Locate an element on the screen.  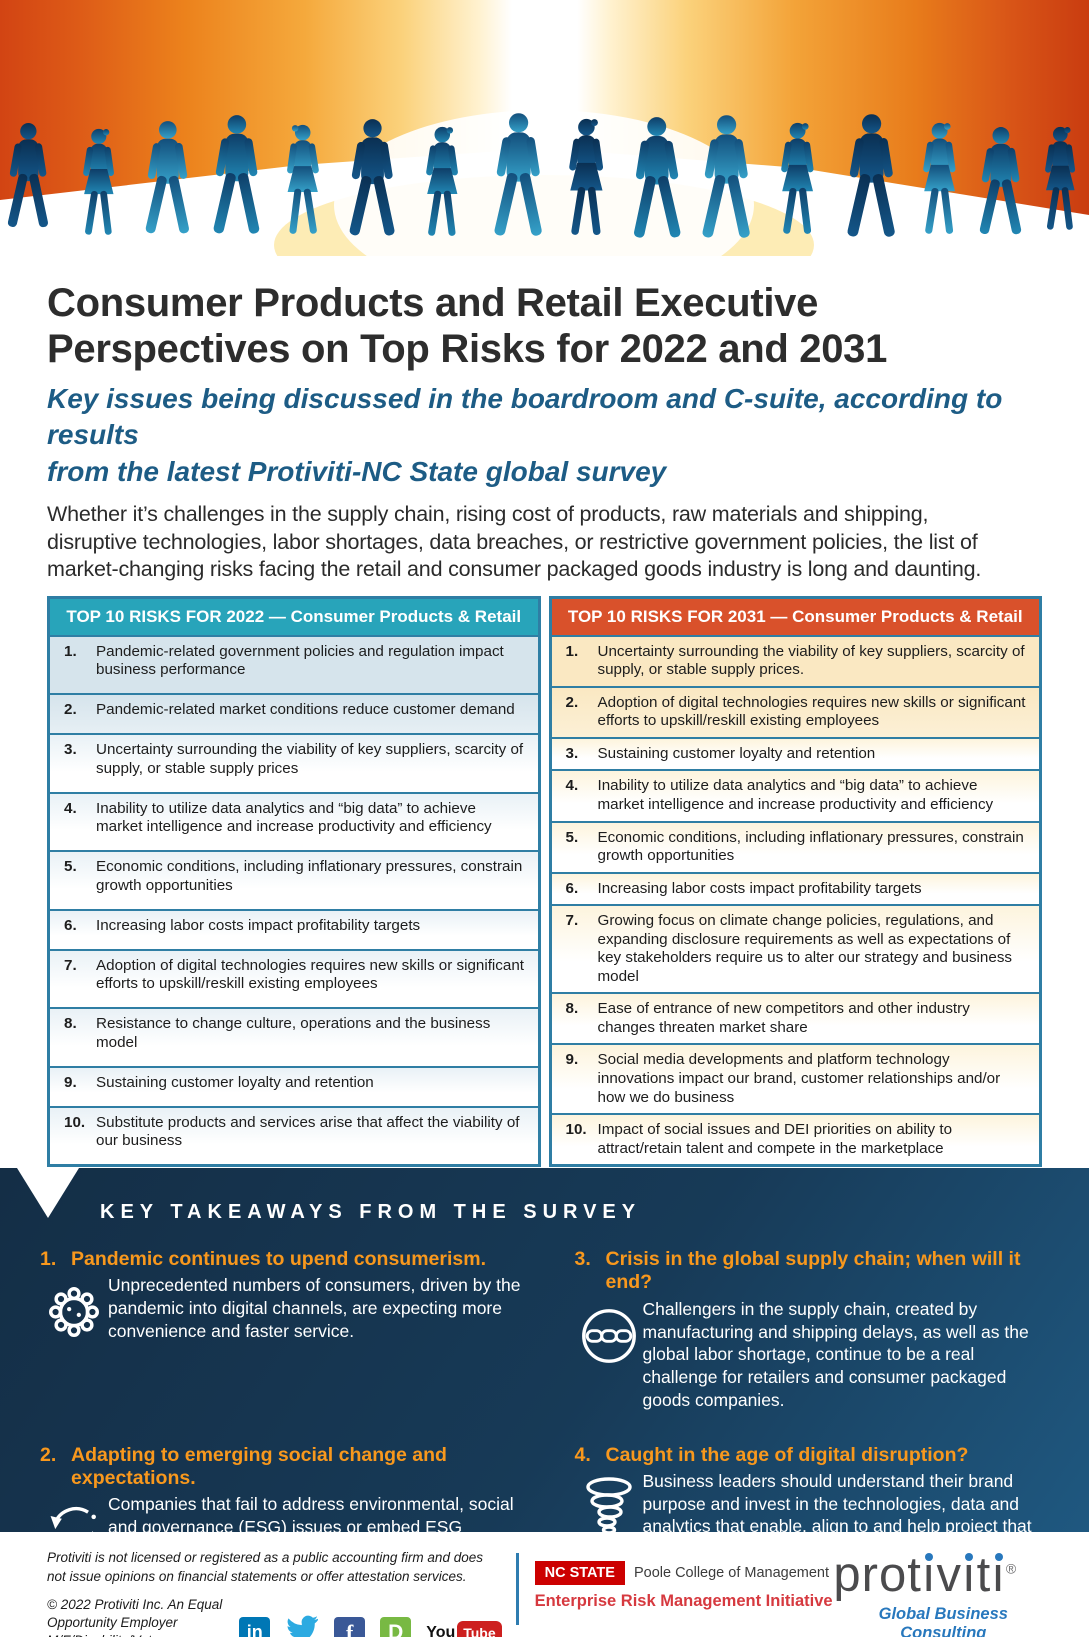
glassdoor-icon: D is located at coordinates (396, 1627).